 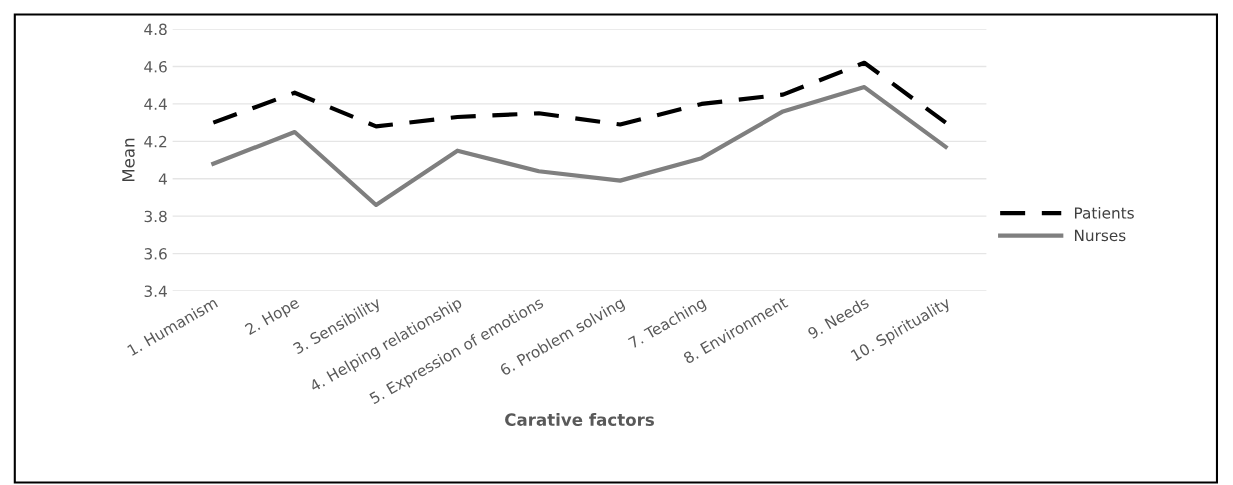 I want to click on y-tick-label: 4.2, so click(x=155, y=141).